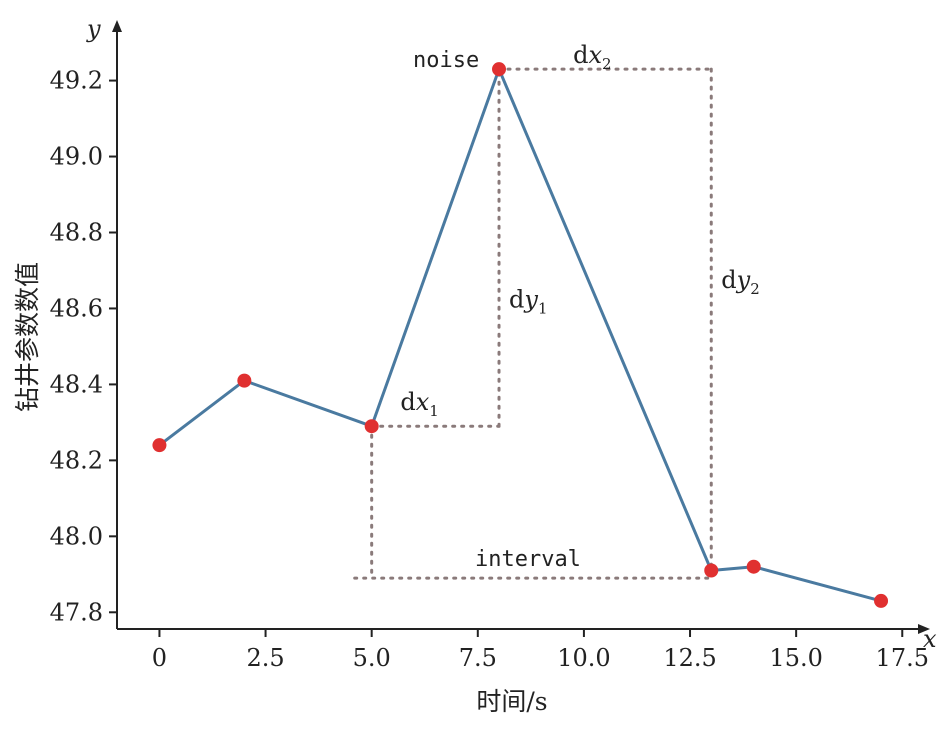 The image size is (945, 742). What do you see at coordinates (924, 629) in the screenshot?
I see `x-axis-arrow` at bounding box center [924, 629].